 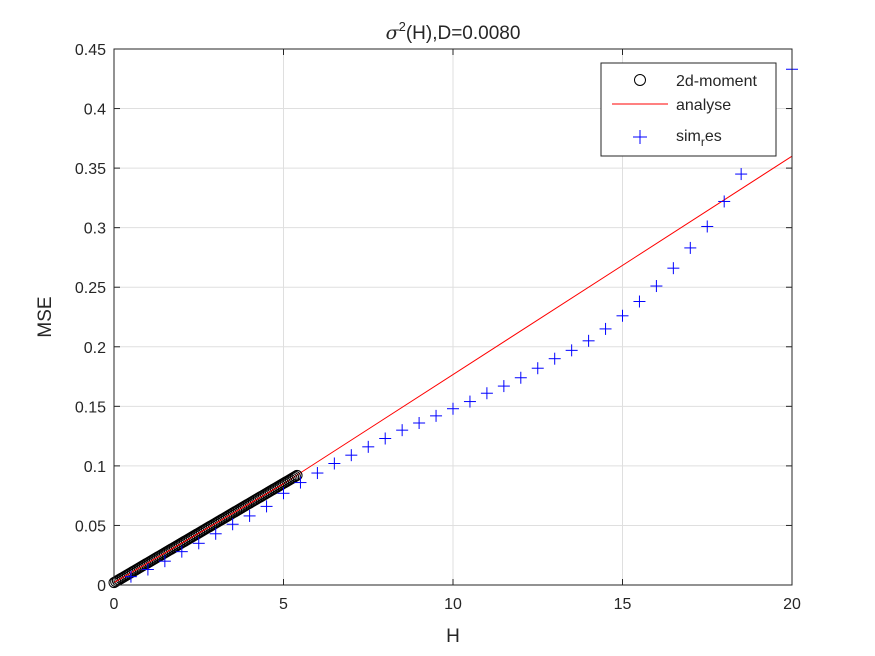 I want to click on x-tick-label: 20, so click(x=792, y=604).